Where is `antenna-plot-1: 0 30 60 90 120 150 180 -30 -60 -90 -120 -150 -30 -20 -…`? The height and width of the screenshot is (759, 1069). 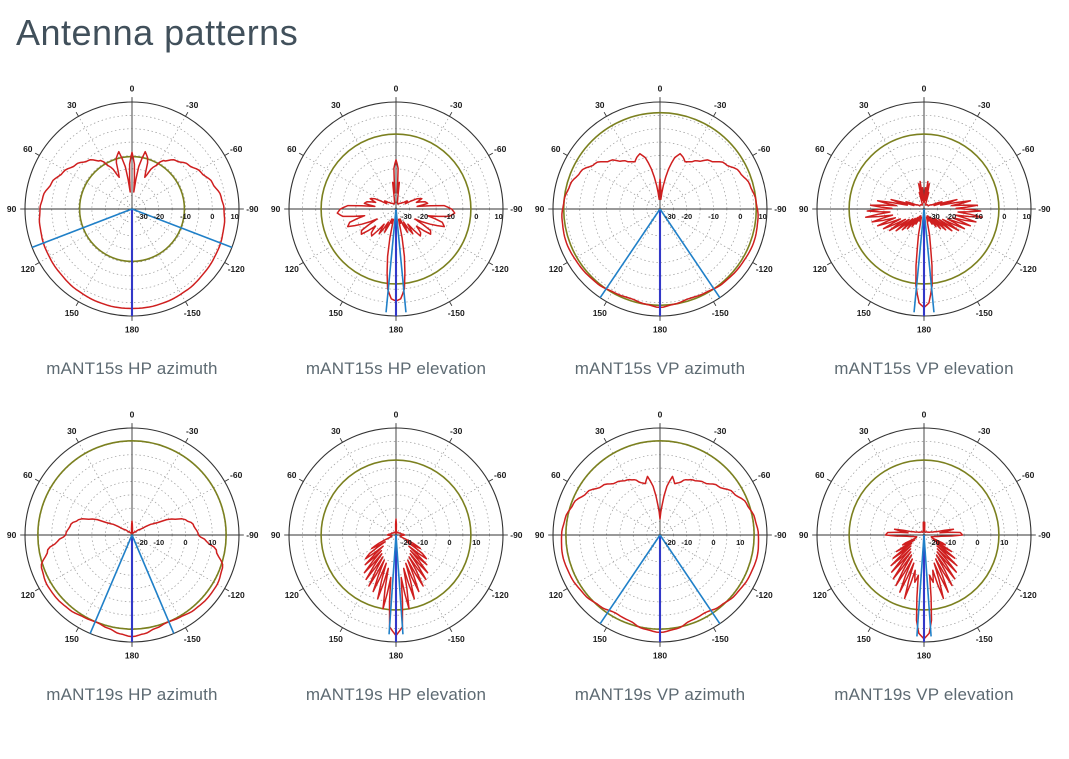
antenna-plot-1: 0 30 60 90 120 150 180 -30 -60 -90 -120 -150 -30 -20 -… is located at coordinates (132, 230).